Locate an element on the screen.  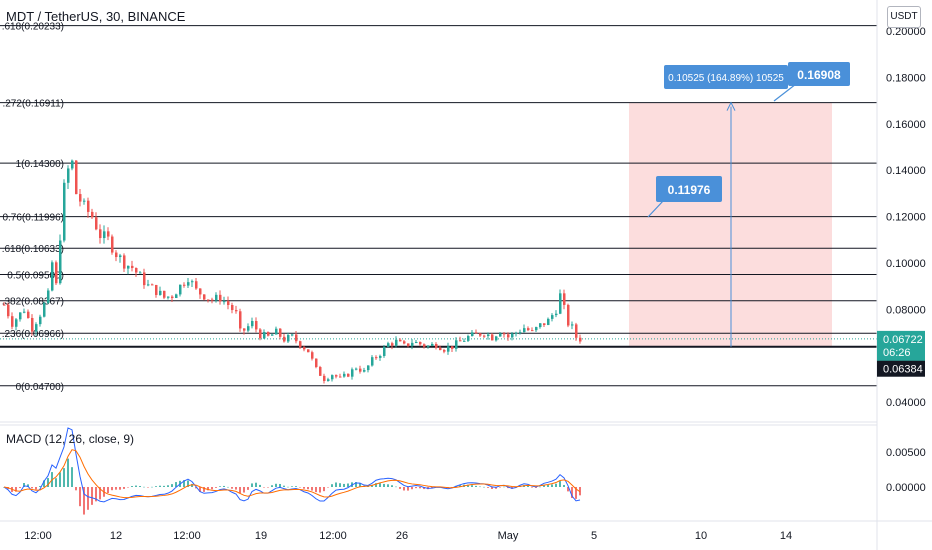
price-tick-label: 0.08000 is located at coordinates (906, 310).